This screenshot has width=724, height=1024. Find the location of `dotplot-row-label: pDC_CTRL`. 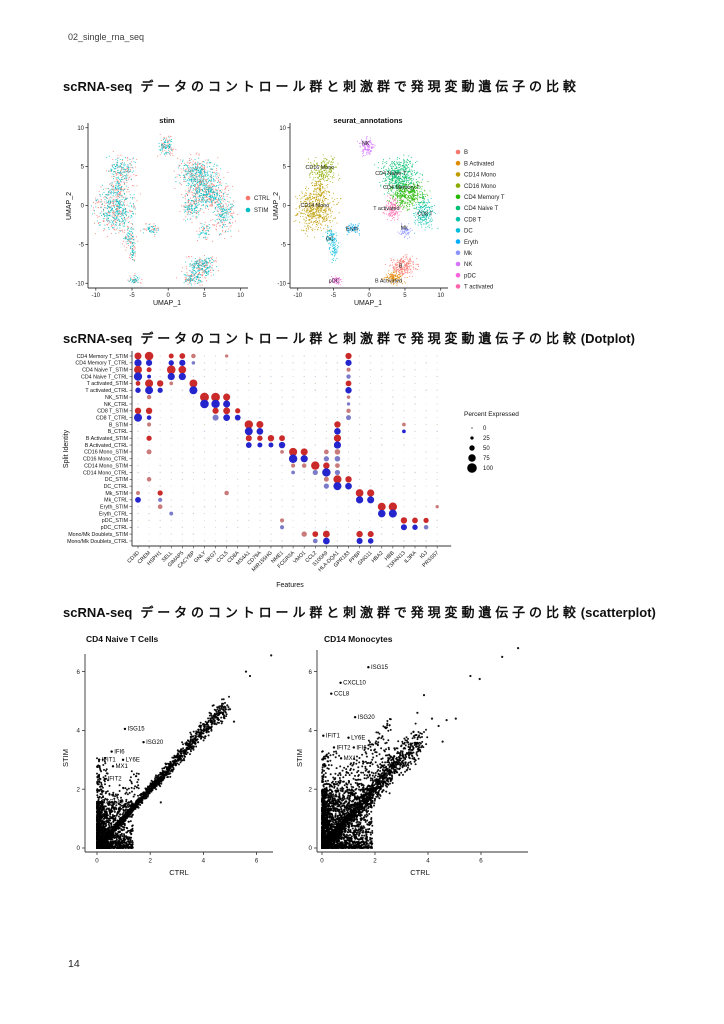

dotplot-row-label: pDC_CTRL is located at coordinates (114, 528).